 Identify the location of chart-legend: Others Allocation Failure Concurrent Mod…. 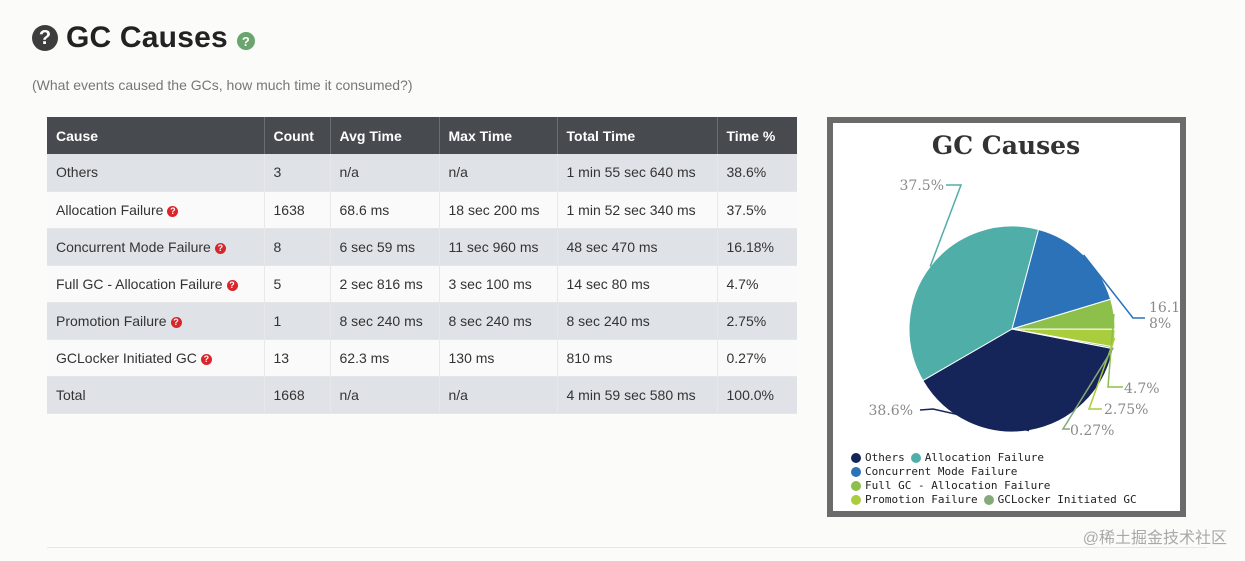
(997, 479).